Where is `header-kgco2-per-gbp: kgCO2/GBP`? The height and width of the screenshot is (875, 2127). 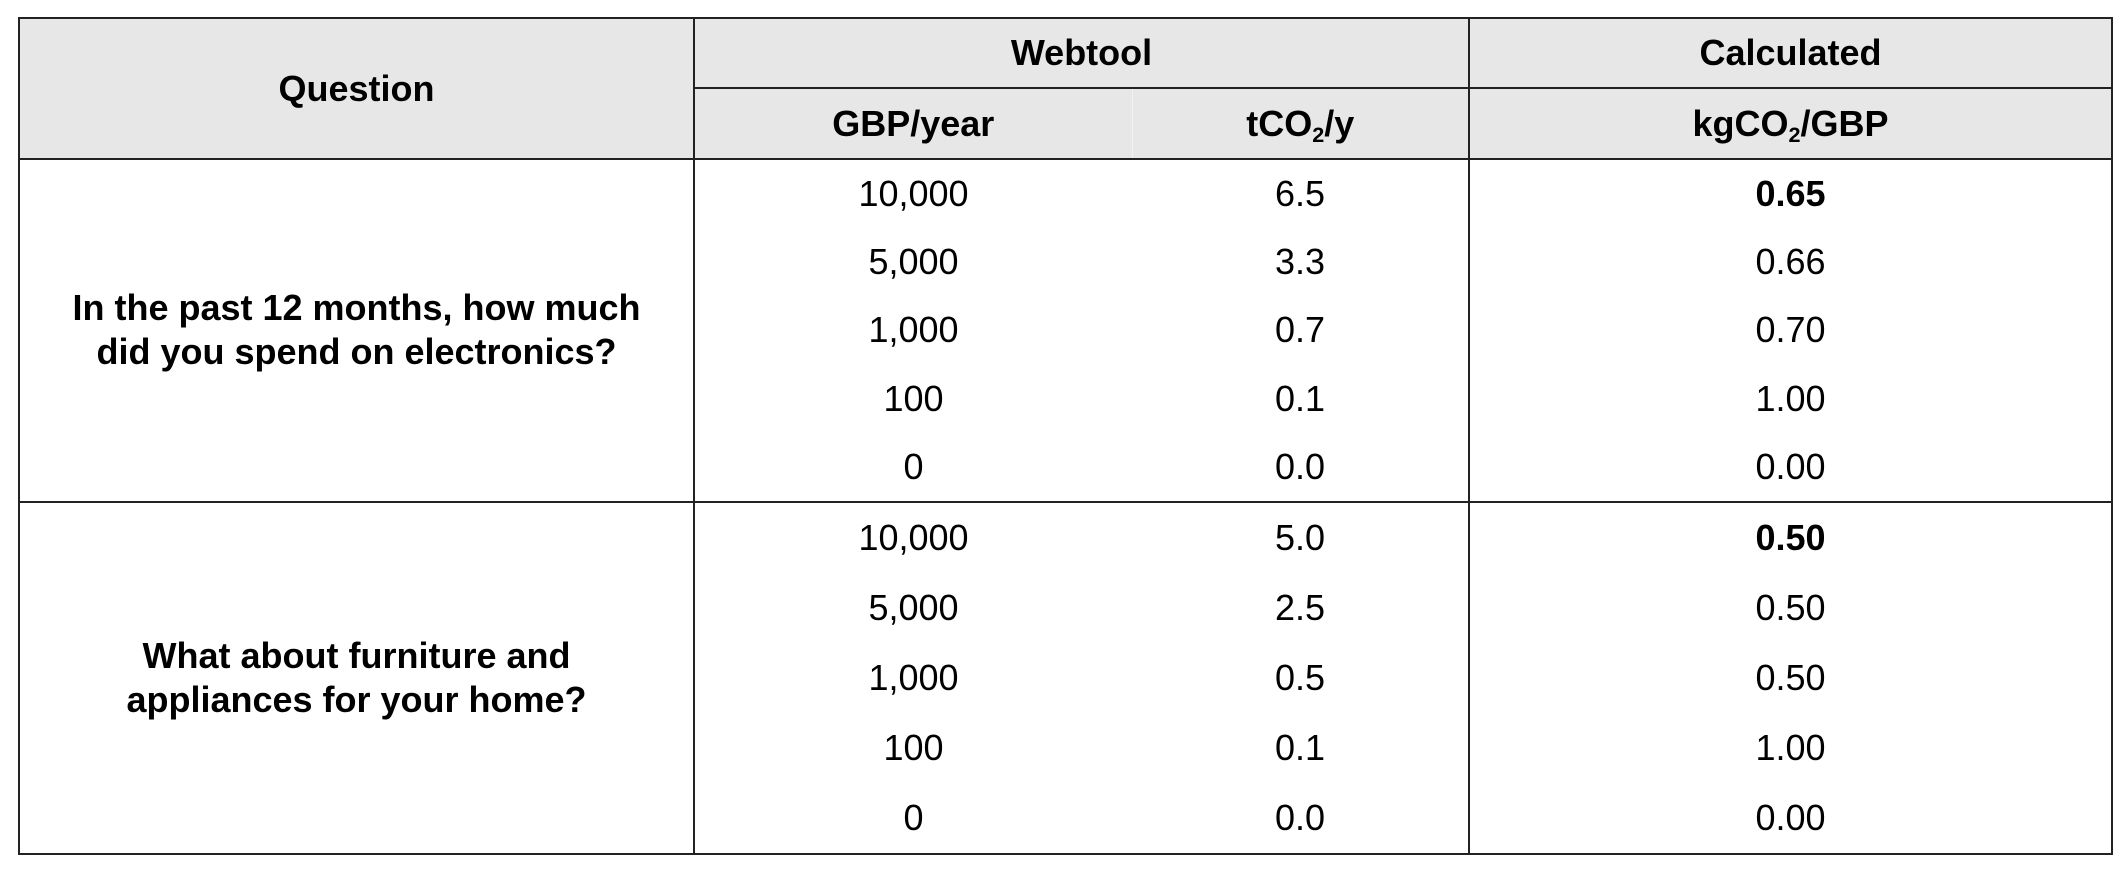
header-kgco2-per-gbp: kgCO2/GBP is located at coordinates (1790, 123).